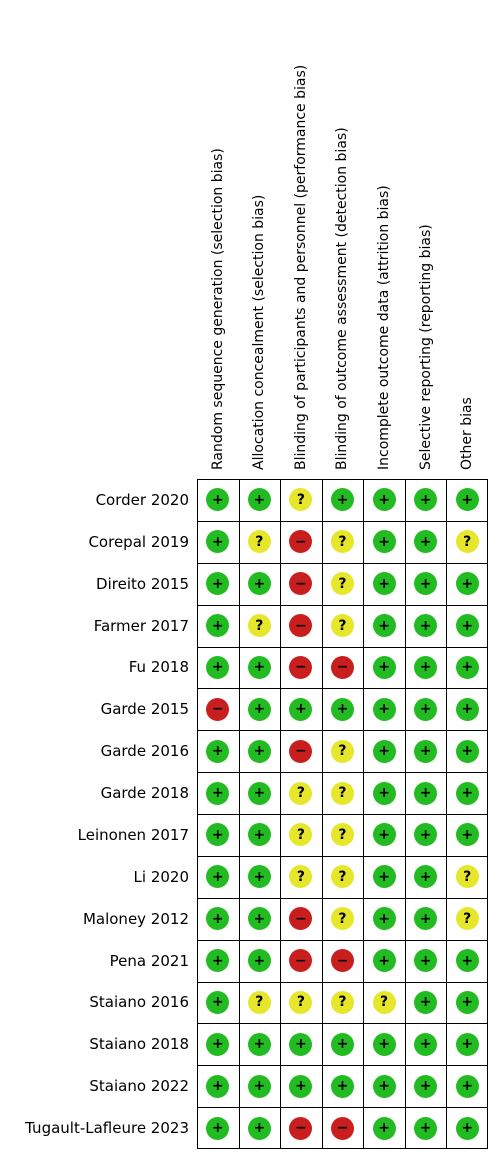 The image size is (501, 1160). What do you see at coordinates (139, 1044) in the screenshot?
I see `study-label: Staiano 2018` at bounding box center [139, 1044].